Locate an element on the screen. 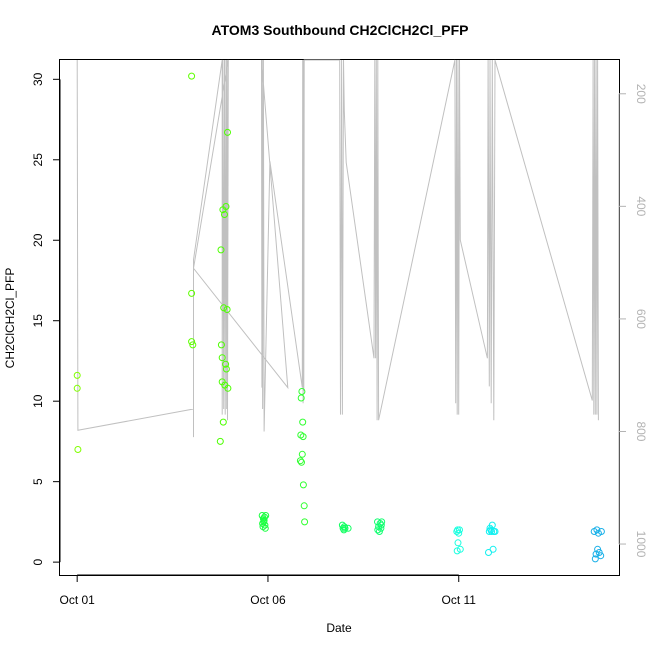 The height and width of the screenshot is (650, 650). right-tick-label: 600 is located at coordinates (641, 319).